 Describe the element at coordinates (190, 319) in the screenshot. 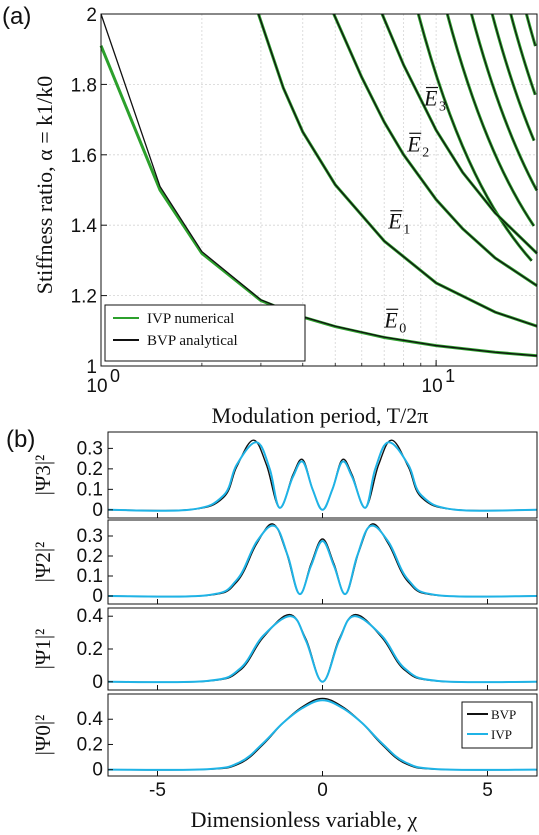

I see `legend-entry-ivp: IVP numerical` at that location.